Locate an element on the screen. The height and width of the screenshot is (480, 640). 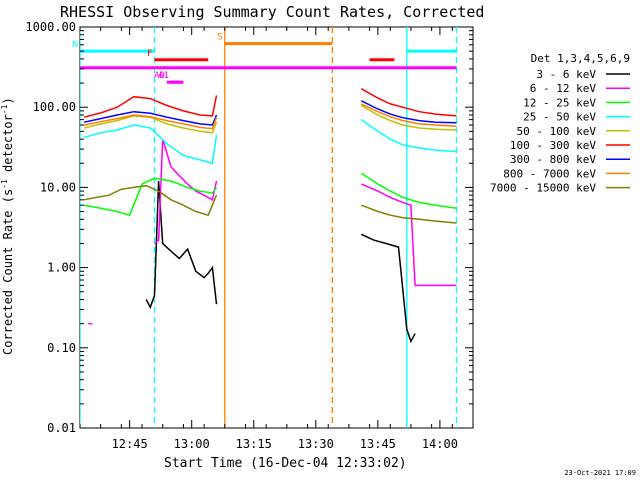
legend-label-6-12-kev: 6 - 12 keV is located at coordinates (563, 88).